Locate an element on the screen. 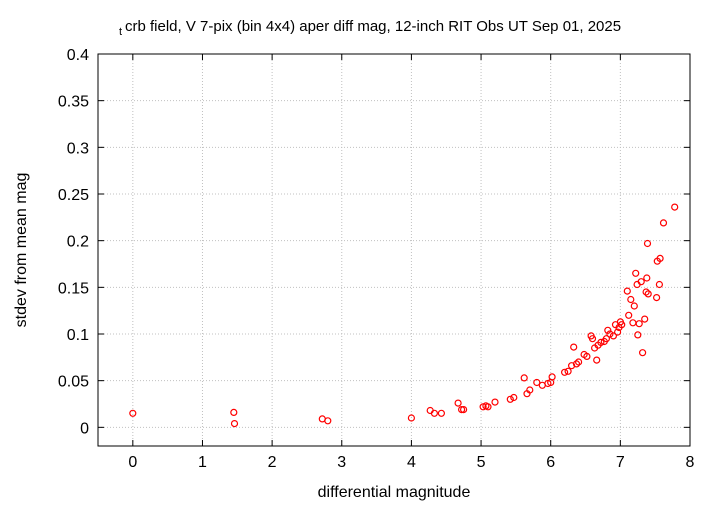  y-tick-label: 0.4 is located at coordinates (78, 55).